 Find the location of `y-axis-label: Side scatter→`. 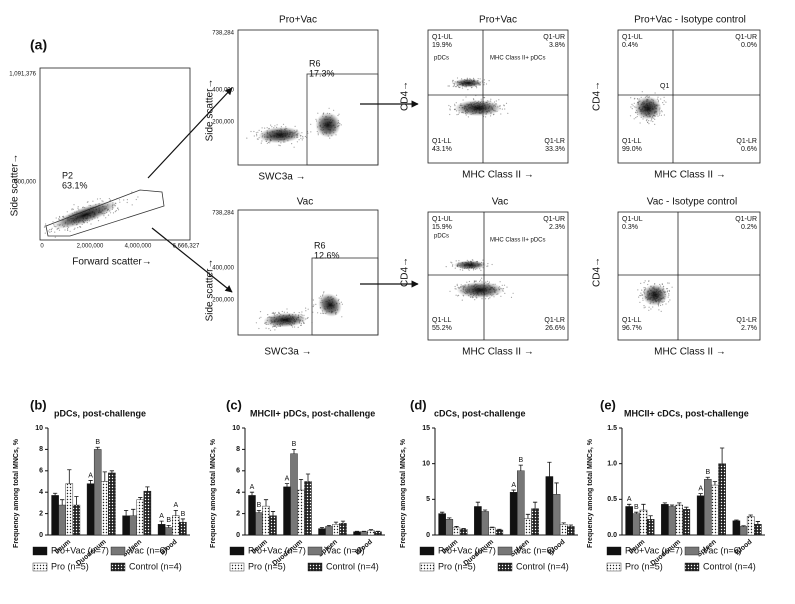

y-axis-label: Side scatter→ is located at coordinates (210, 290).